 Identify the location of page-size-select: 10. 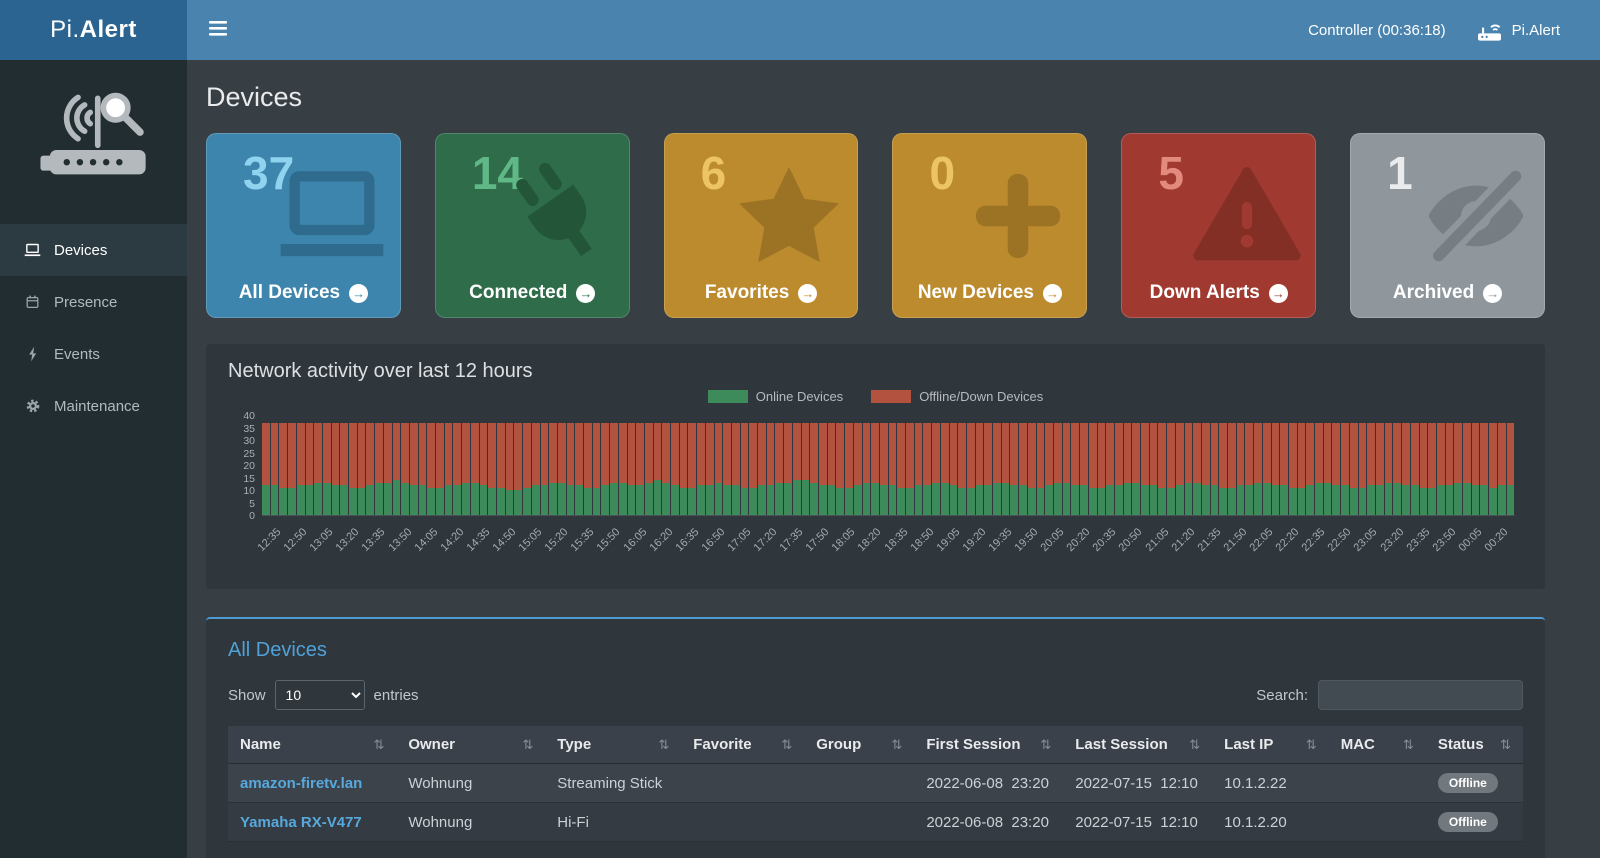
(319, 695).